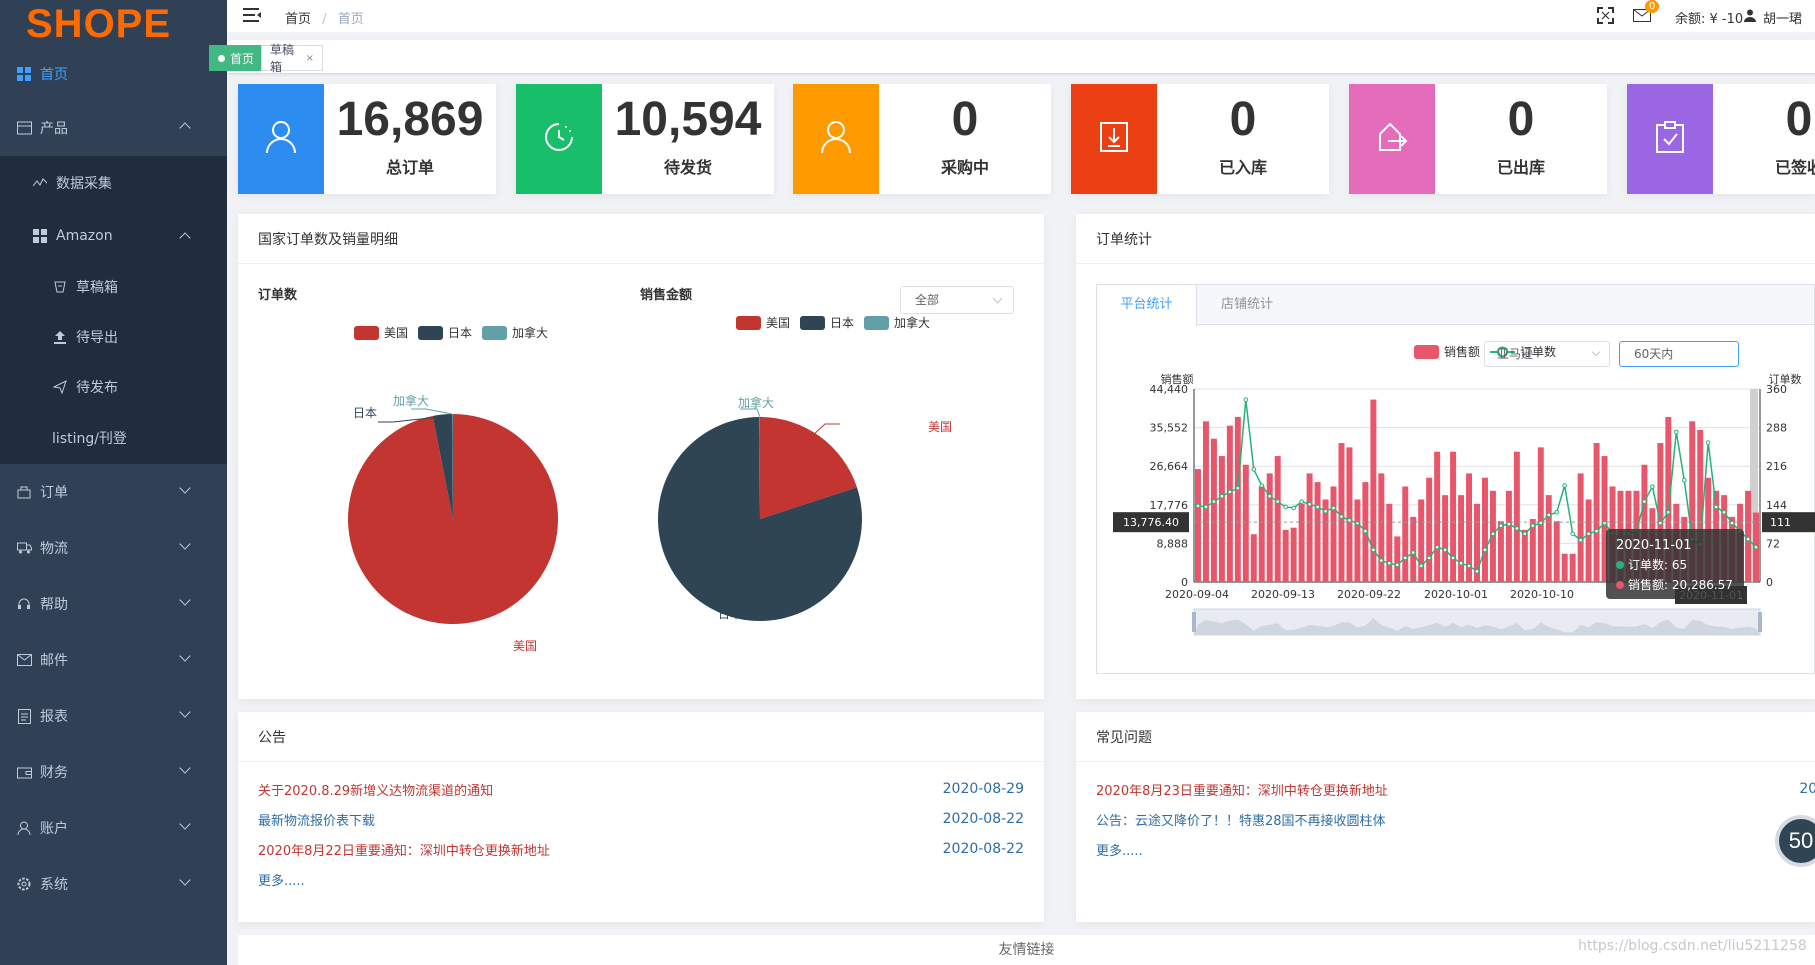 This screenshot has height=965, width=1815. I want to click on sidebar-item-to-export: 待导出, so click(113, 337).